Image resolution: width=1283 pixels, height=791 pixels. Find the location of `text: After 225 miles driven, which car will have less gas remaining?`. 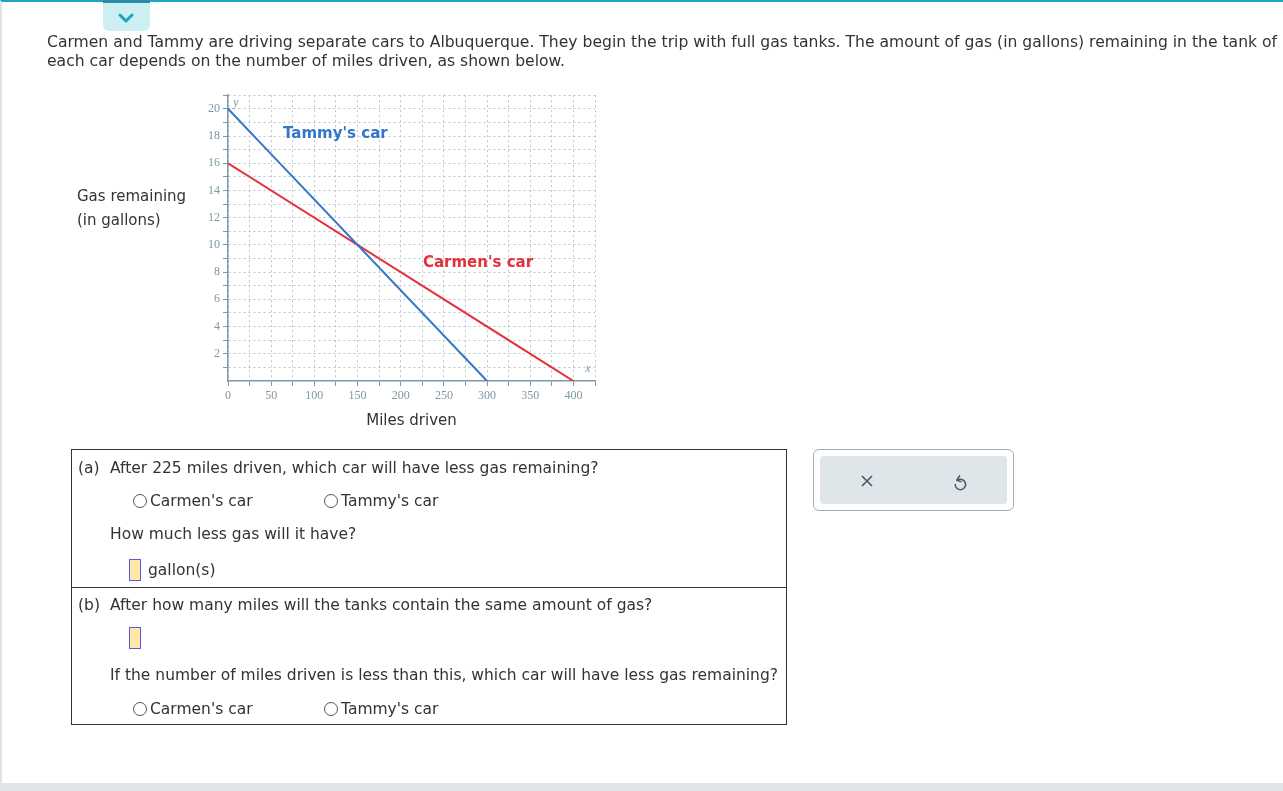

text: After 225 miles driven, which car will have less gas remaining? is located at coordinates (354, 468).